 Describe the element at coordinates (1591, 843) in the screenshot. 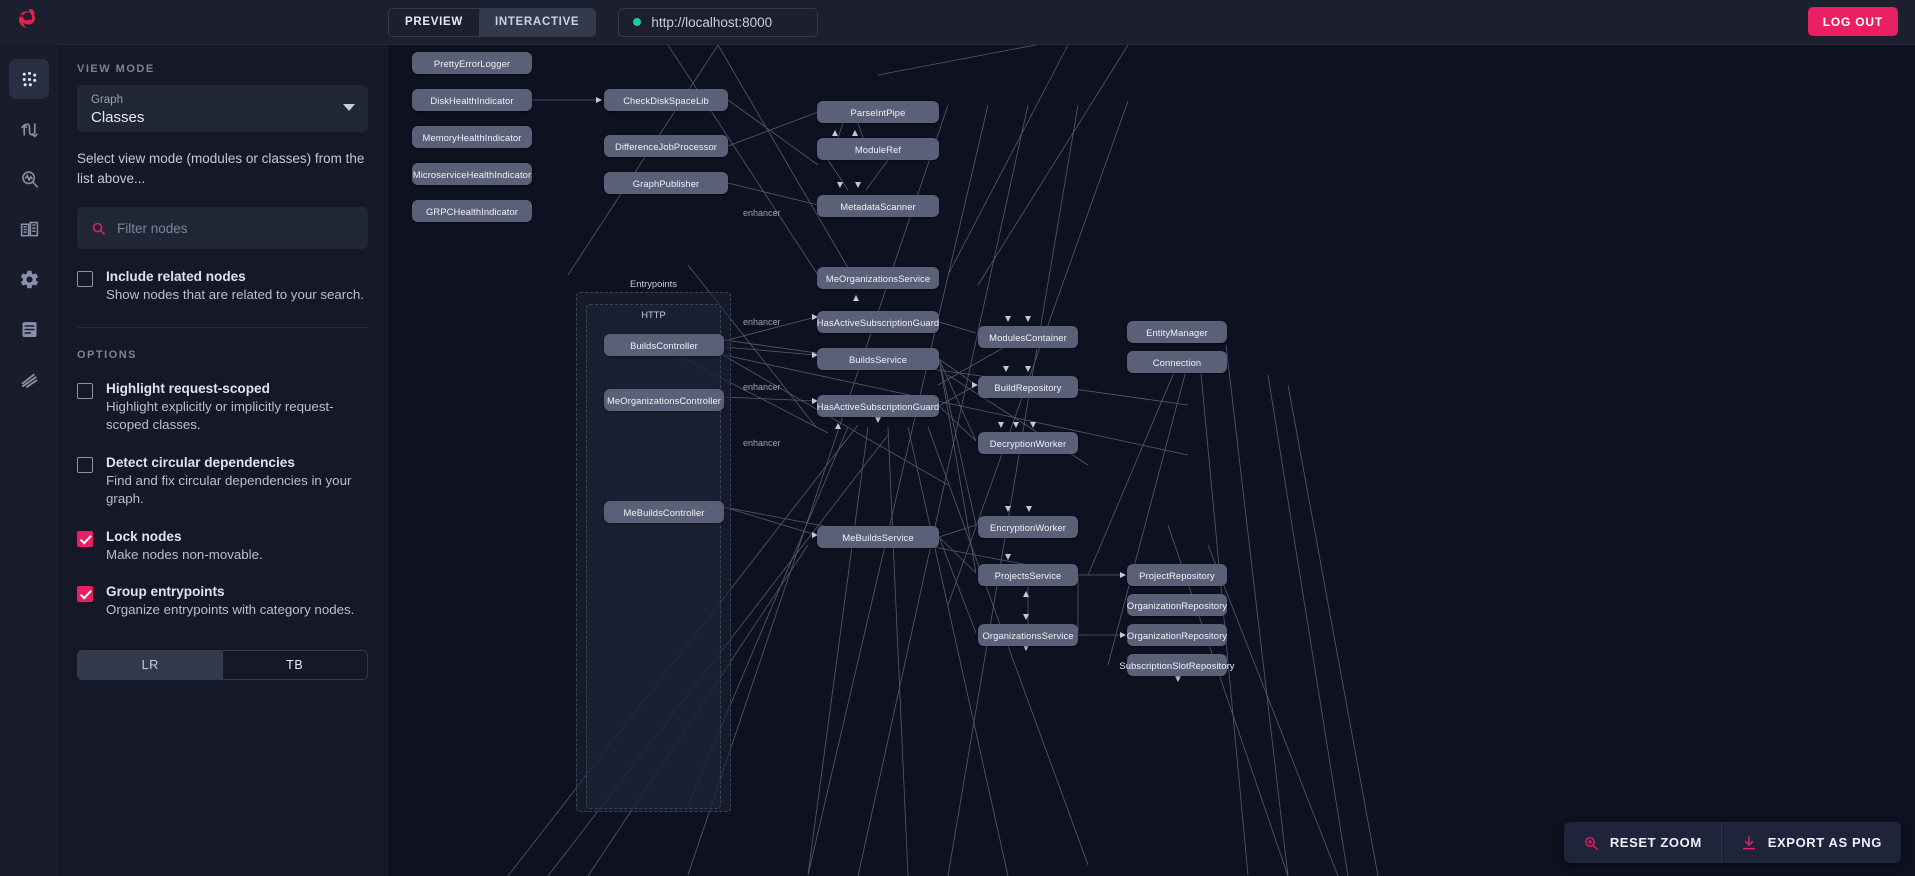

I see `zoom-reset-icon` at that location.